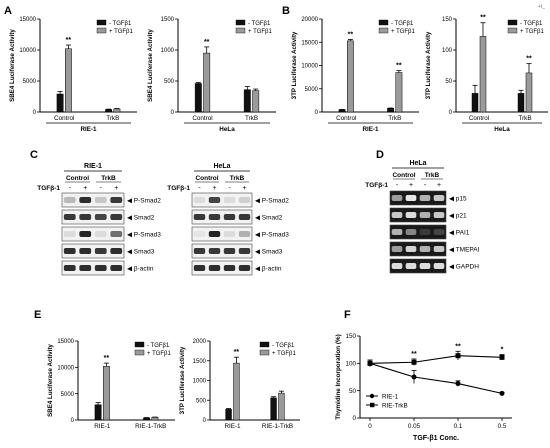 The width and height of the screenshot is (550, 448). What do you see at coordinates (206, 178) in the screenshot?
I see `group-label: Control` at bounding box center [206, 178].